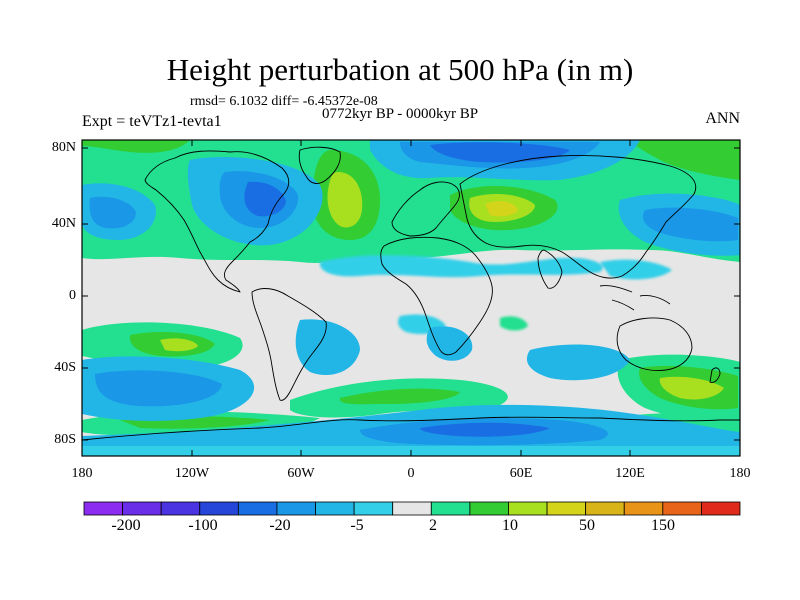 Image resolution: width=800 pixels, height=600 pixels. What do you see at coordinates (63, 223) in the screenshot?
I see `lat-label-40n: 40N` at bounding box center [63, 223].